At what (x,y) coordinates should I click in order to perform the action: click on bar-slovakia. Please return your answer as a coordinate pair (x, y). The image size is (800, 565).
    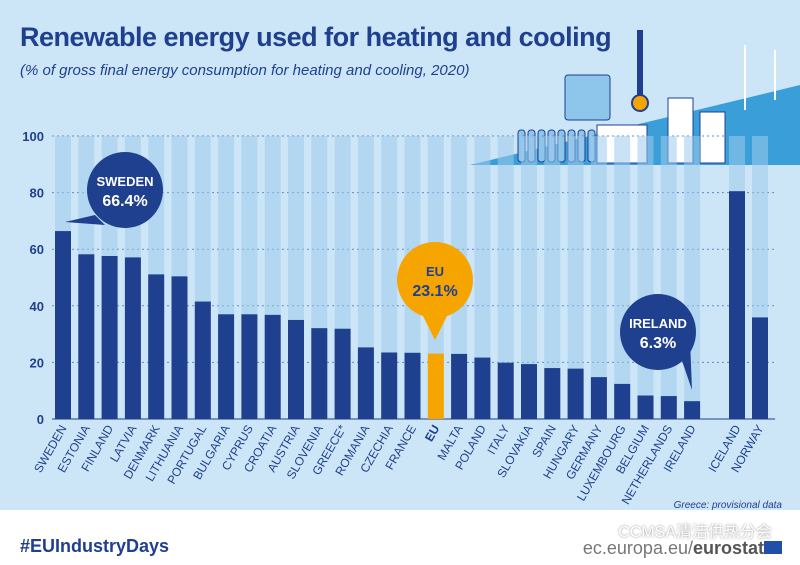
    Looking at the image, I should click on (529, 391).